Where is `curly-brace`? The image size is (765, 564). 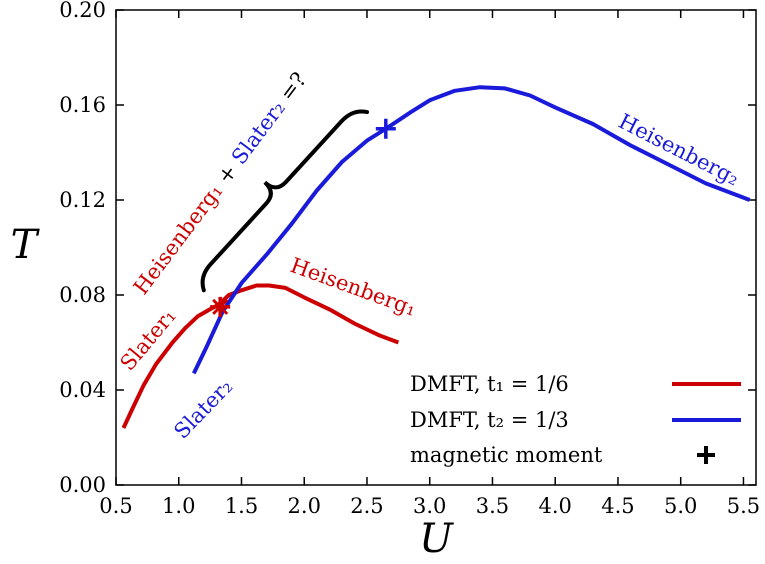
curly-brace is located at coordinates (284, 201).